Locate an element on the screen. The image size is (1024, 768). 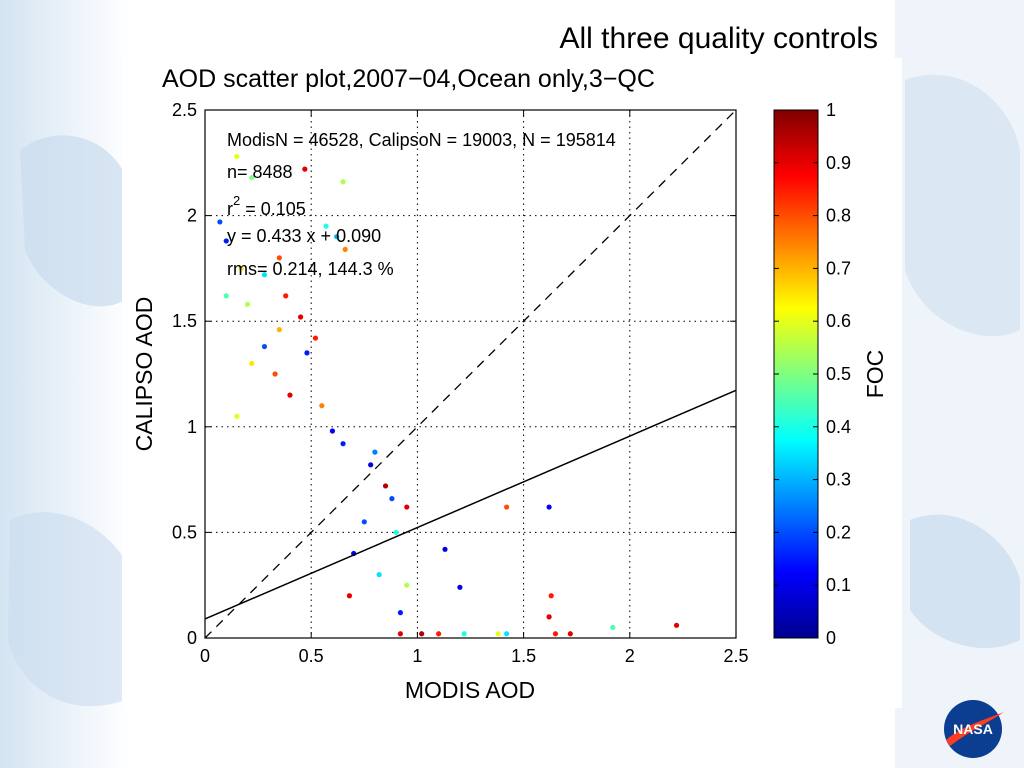
nasa-logo-text: NASA is located at coordinates (973, 729).